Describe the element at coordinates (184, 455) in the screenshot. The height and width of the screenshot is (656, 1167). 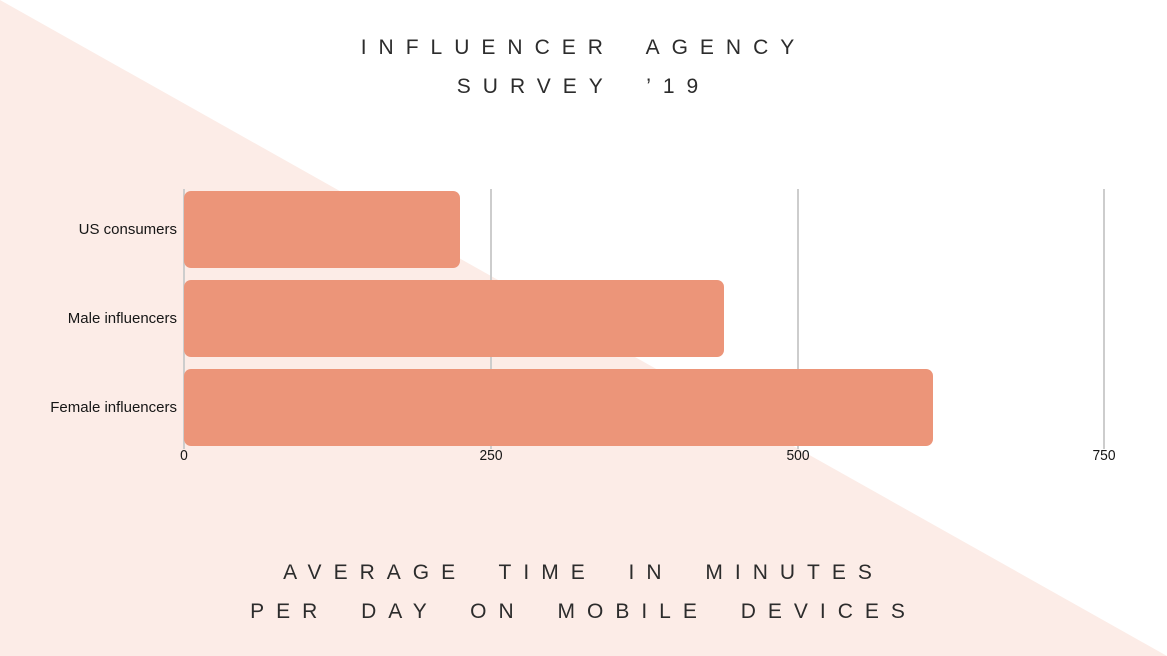
I see `x-axis-tick-label: 0` at that location.